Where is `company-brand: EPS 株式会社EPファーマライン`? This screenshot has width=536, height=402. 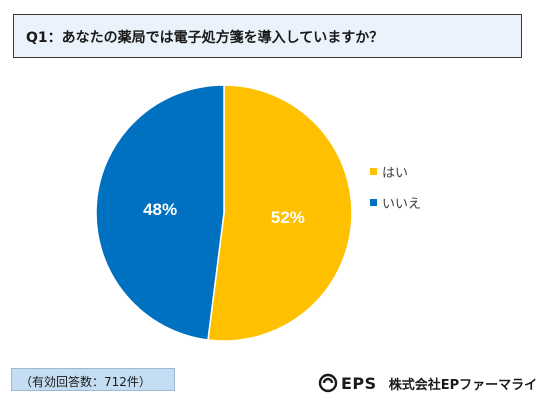
company-brand: EPS 株式会社EPファーマライン is located at coordinates (427, 383).